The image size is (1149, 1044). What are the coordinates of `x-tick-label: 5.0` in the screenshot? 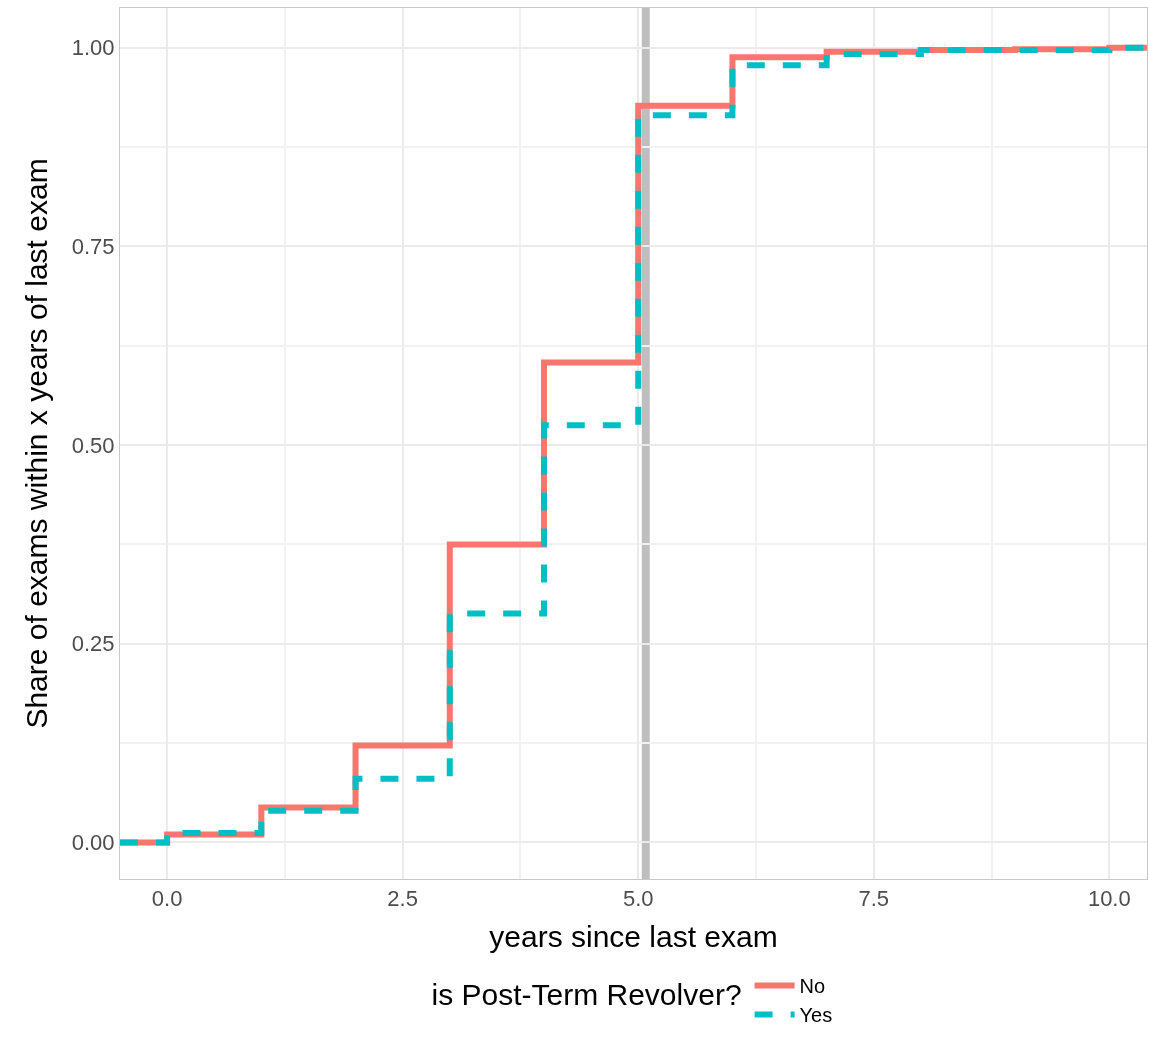 It's located at (638, 899).